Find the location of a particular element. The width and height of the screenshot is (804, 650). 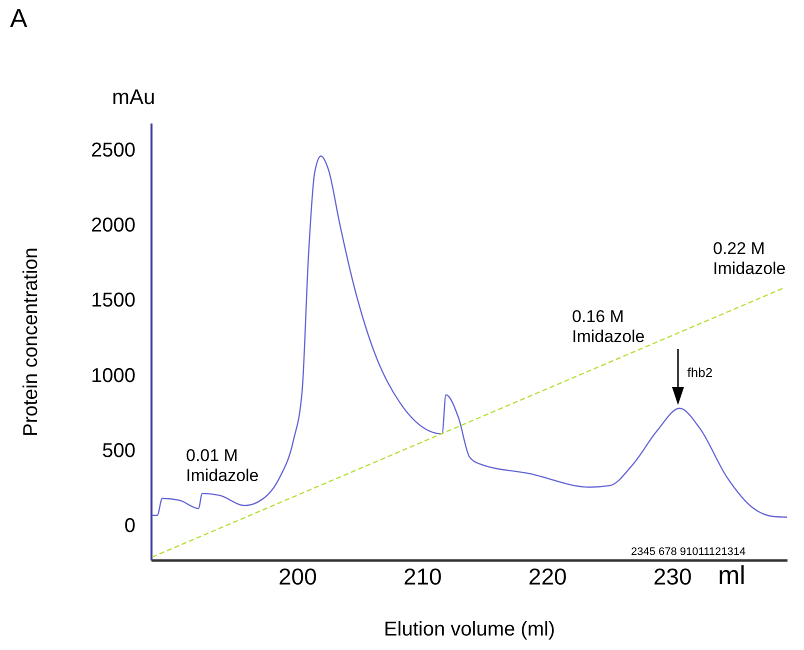

annotation: ml is located at coordinates (732, 575).